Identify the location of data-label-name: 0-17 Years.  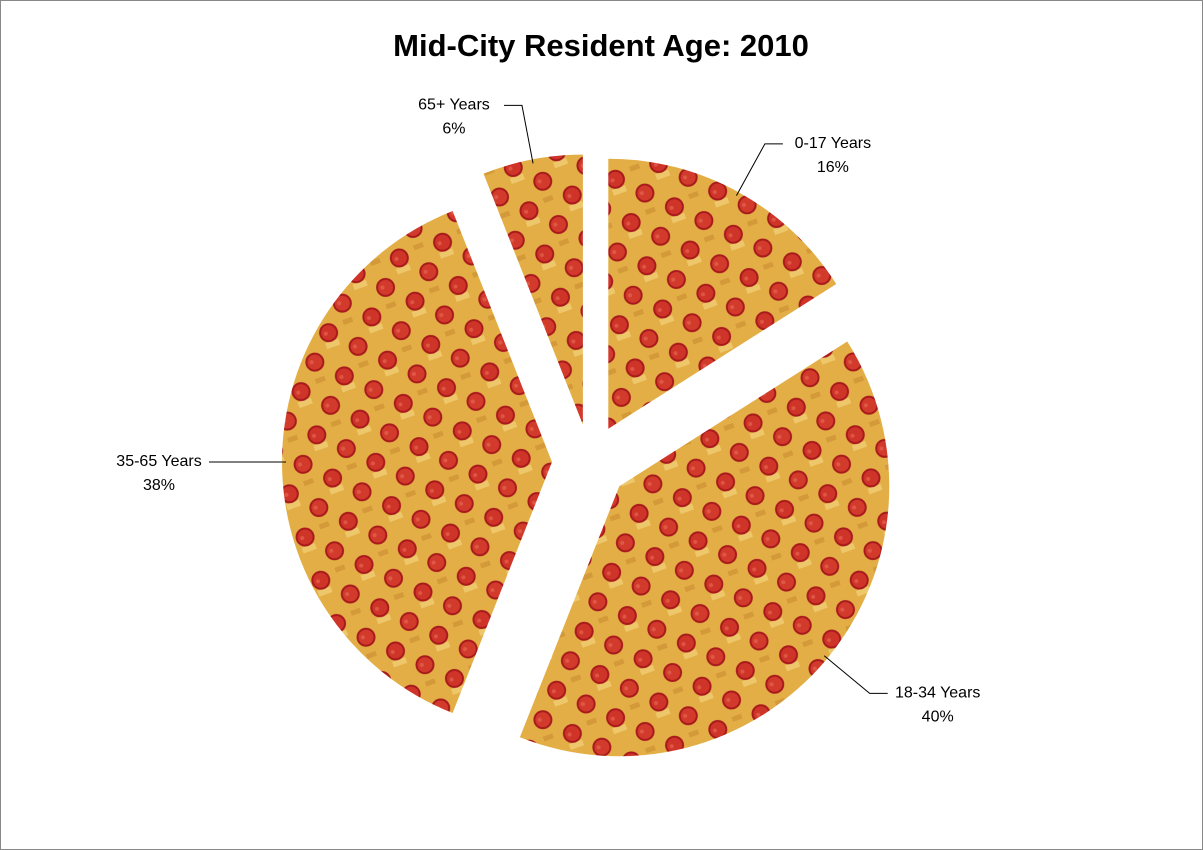
(833, 143).